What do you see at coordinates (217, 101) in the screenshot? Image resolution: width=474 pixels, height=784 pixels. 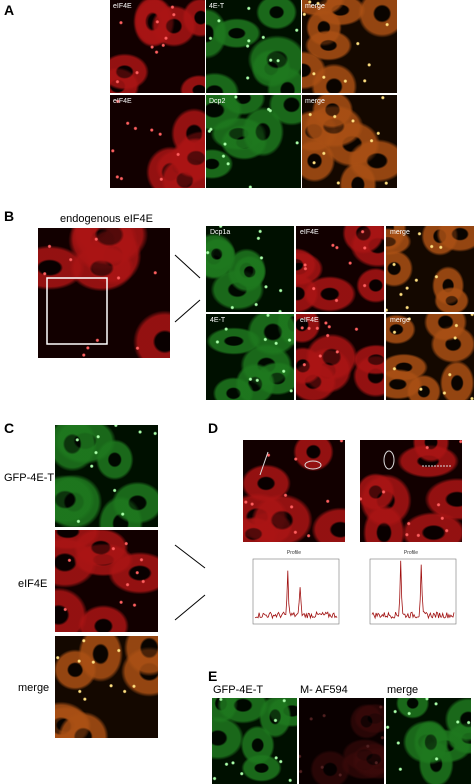 I see `image-label: Dcp2` at bounding box center [217, 101].